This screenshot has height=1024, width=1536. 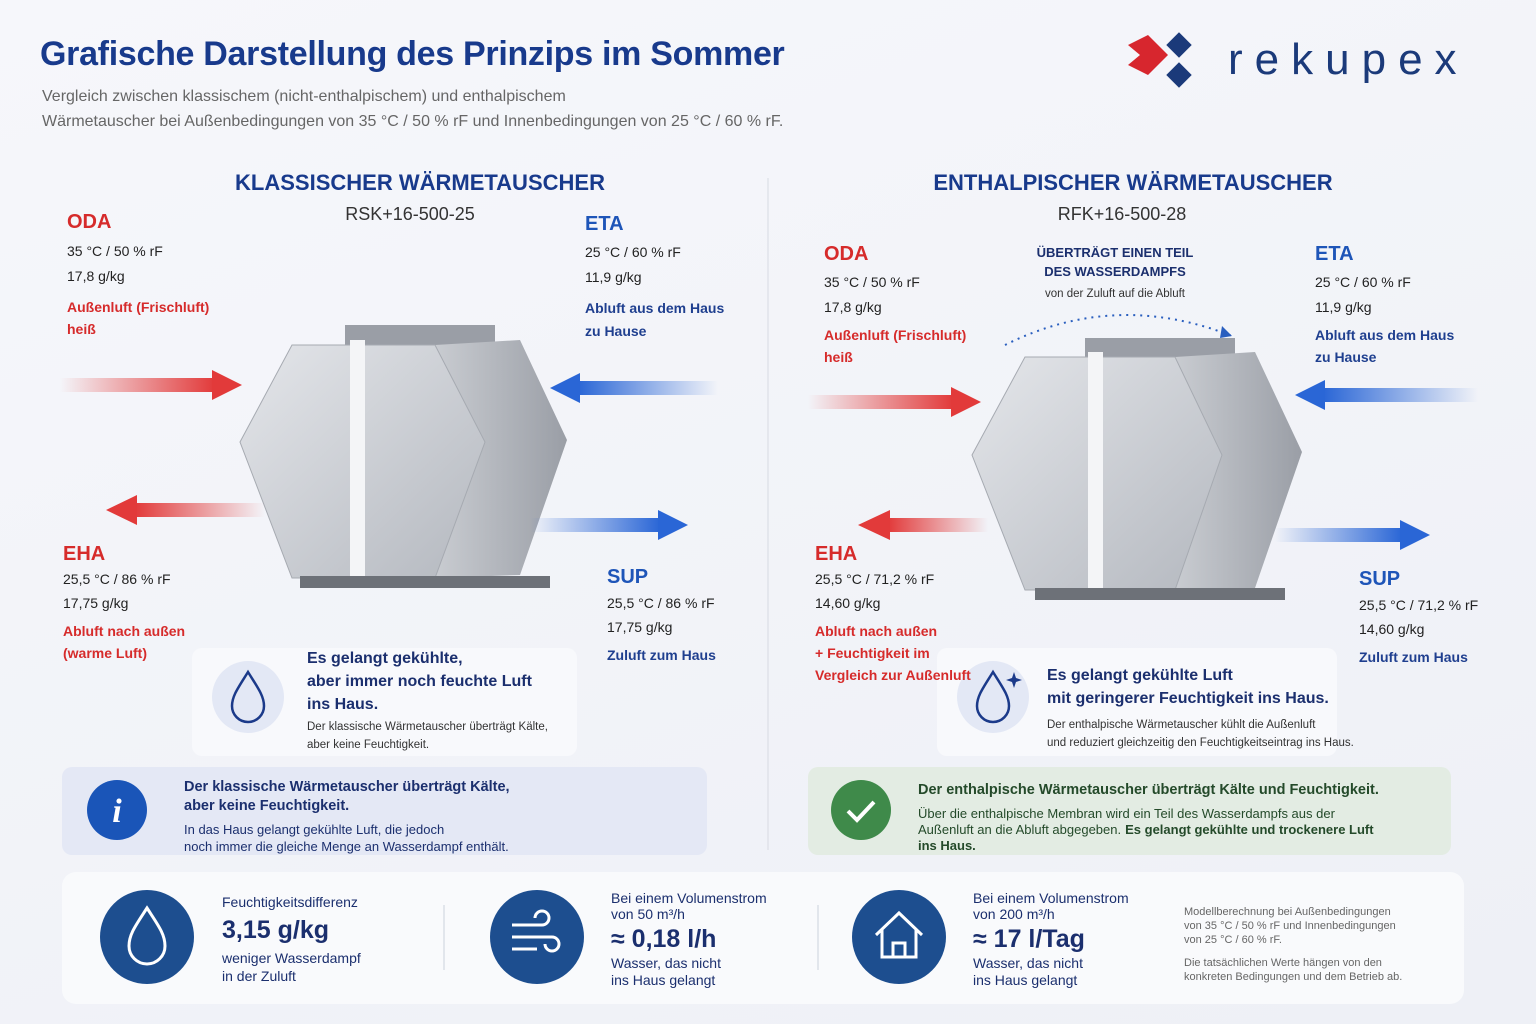 I want to click on air-description: + Feuchtigkeit im, so click(x=872, y=653).